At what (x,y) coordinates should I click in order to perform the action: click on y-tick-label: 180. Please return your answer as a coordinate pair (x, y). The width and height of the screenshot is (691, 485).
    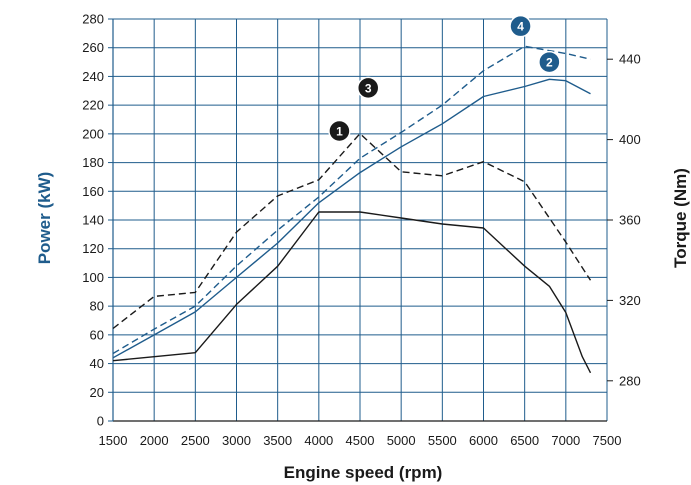
    Looking at the image, I should click on (93, 162).